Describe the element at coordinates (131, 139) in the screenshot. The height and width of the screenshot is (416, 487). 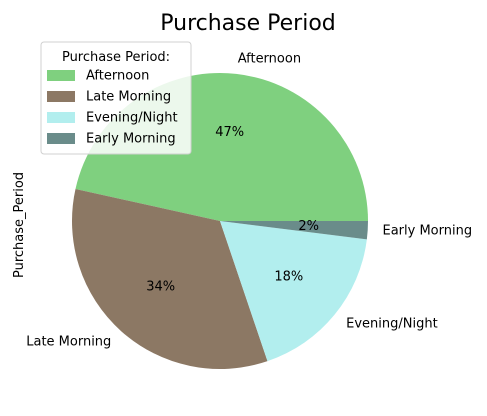
I see `legend-label-early-morning: Early Morning` at that location.